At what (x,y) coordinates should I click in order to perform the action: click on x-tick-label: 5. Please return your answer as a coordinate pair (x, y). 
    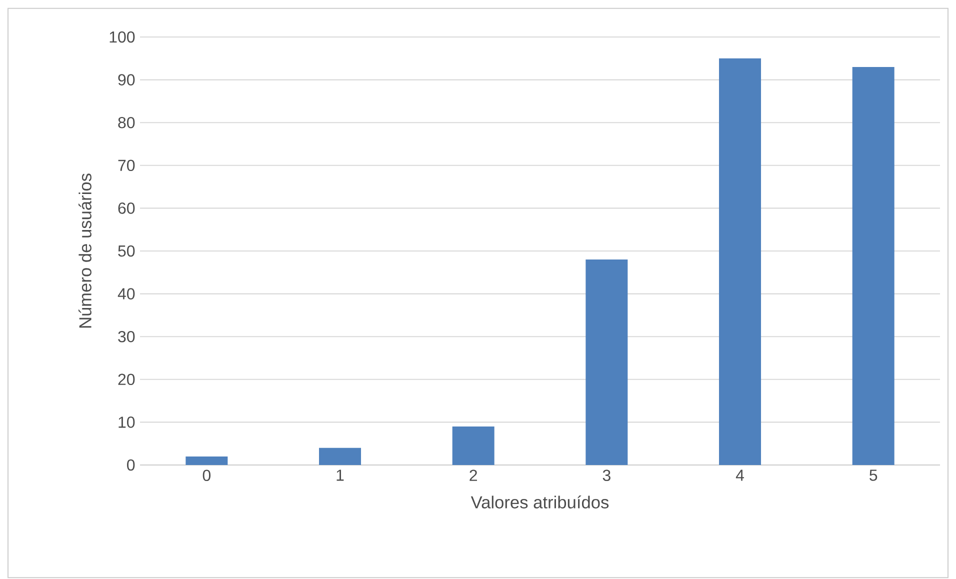
    Looking at the image, I should click on (874, 475).